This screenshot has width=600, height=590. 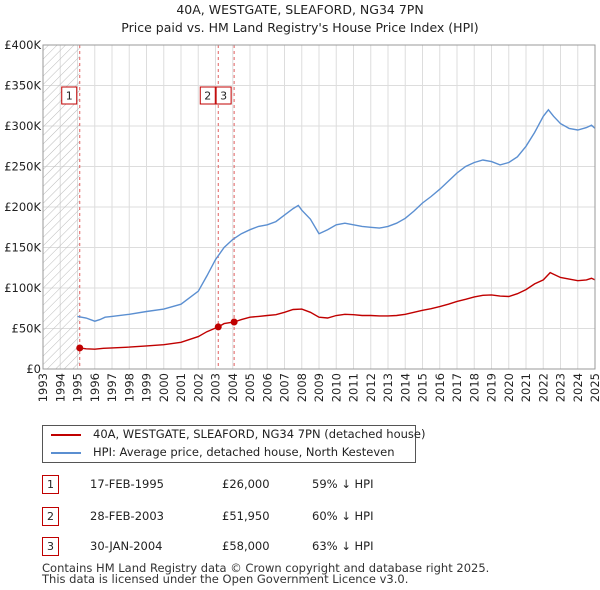 What do you see at coordinates (43, 387) in the screenshot?
I see `x-tick-label: 1993` at bounding box center [43, 387].